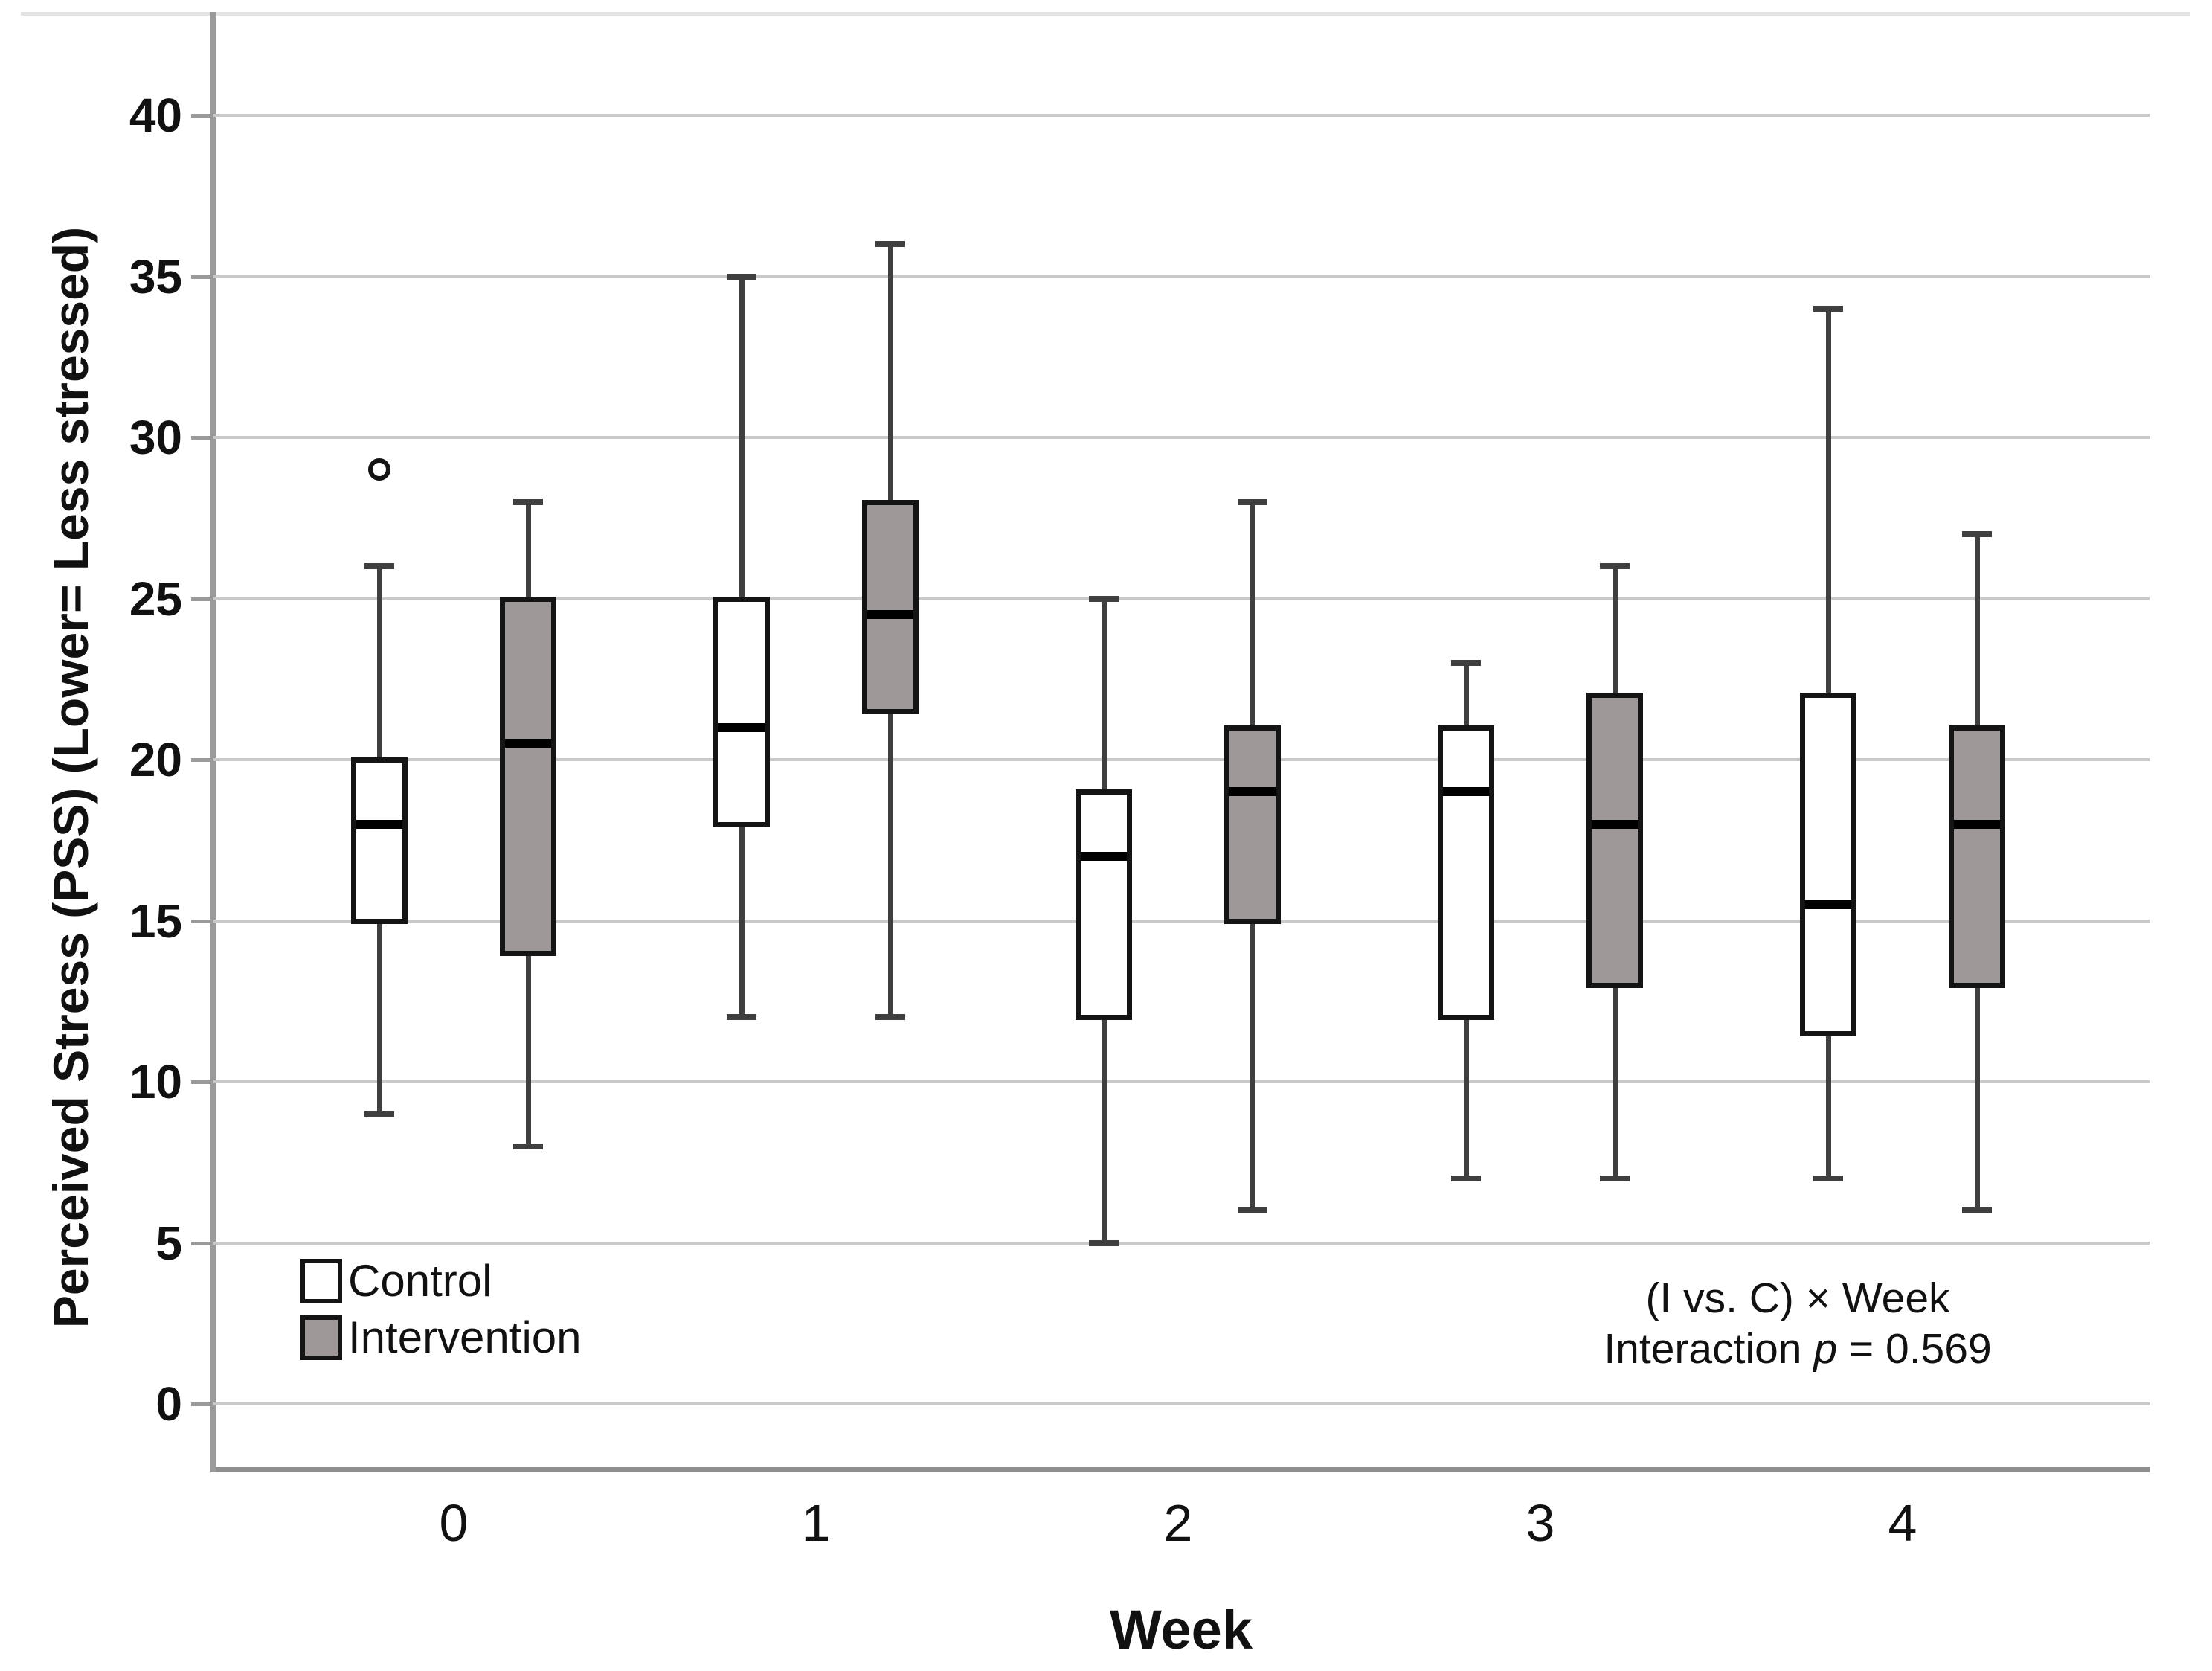 The height and width of the screenshot is (1671, 2212). I want to click on y-axis-line, so click(213, 742).